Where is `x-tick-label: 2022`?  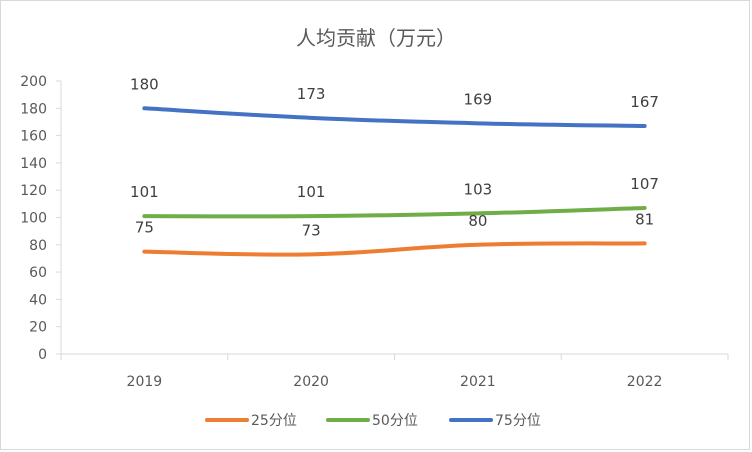 x-tick-label: 2022 is located at coordinates (645, 382).